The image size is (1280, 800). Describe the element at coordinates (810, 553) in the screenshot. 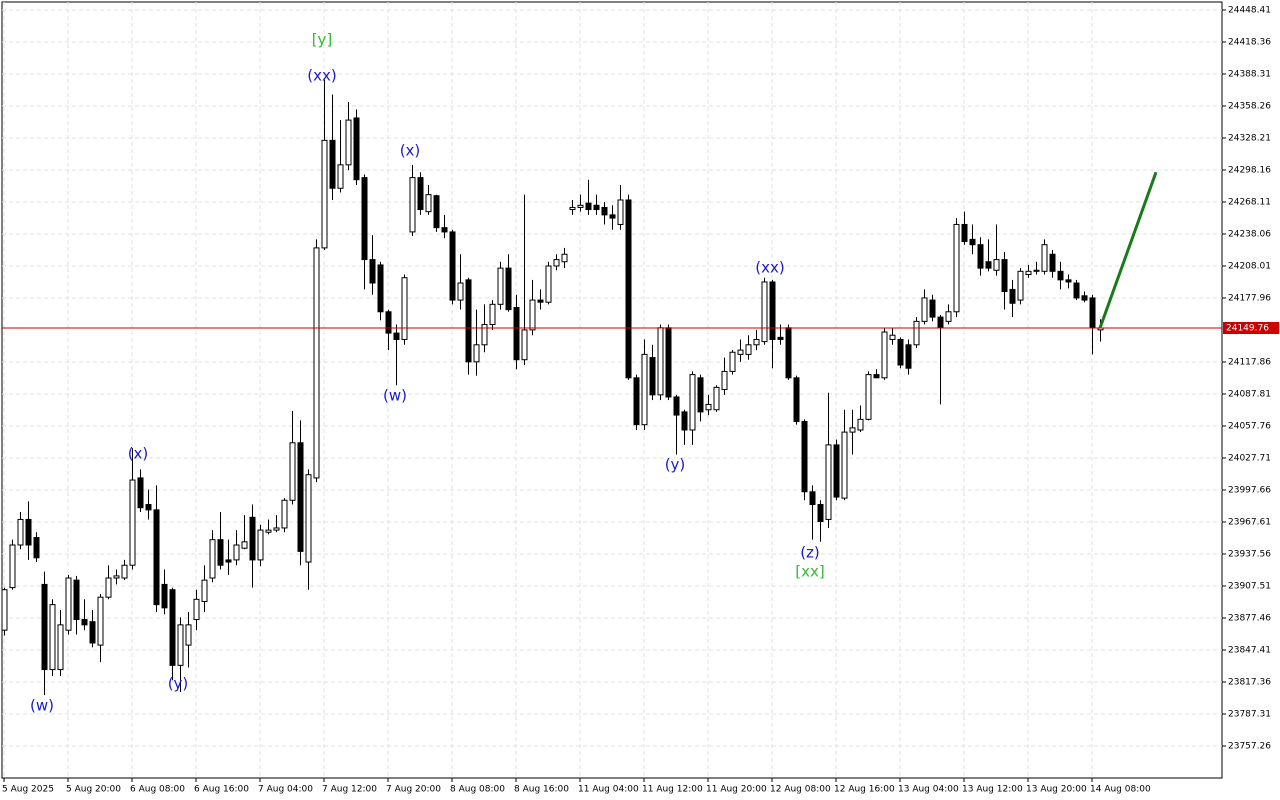

I see `wave-label: (z)` at that location.